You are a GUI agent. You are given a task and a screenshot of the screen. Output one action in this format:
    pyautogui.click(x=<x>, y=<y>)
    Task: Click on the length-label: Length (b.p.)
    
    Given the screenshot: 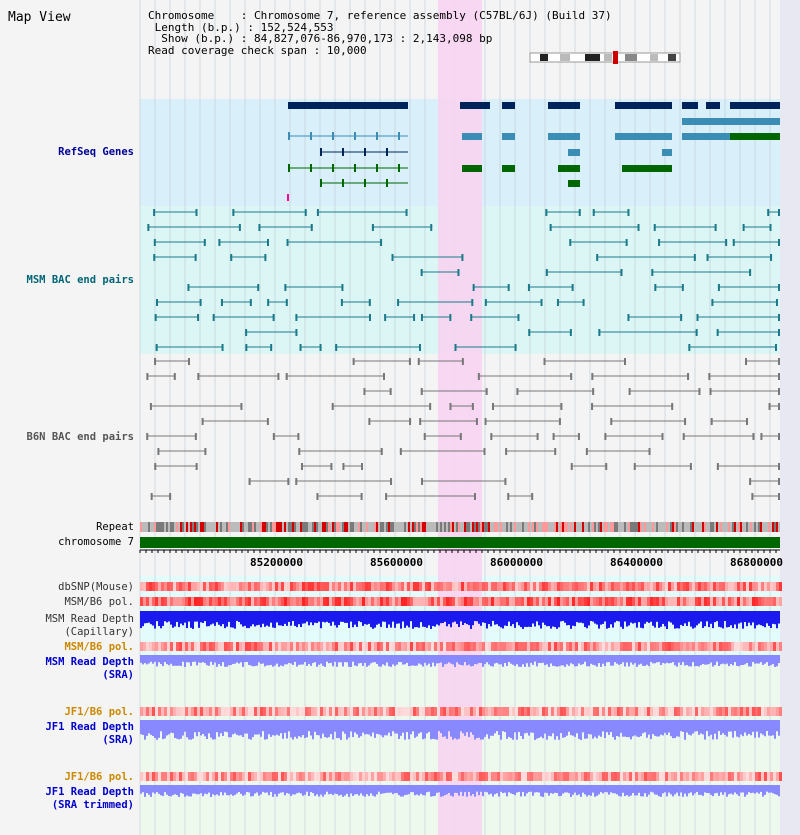 What is the action you would take?
    pyautogui.click(x=197, y=27)
    